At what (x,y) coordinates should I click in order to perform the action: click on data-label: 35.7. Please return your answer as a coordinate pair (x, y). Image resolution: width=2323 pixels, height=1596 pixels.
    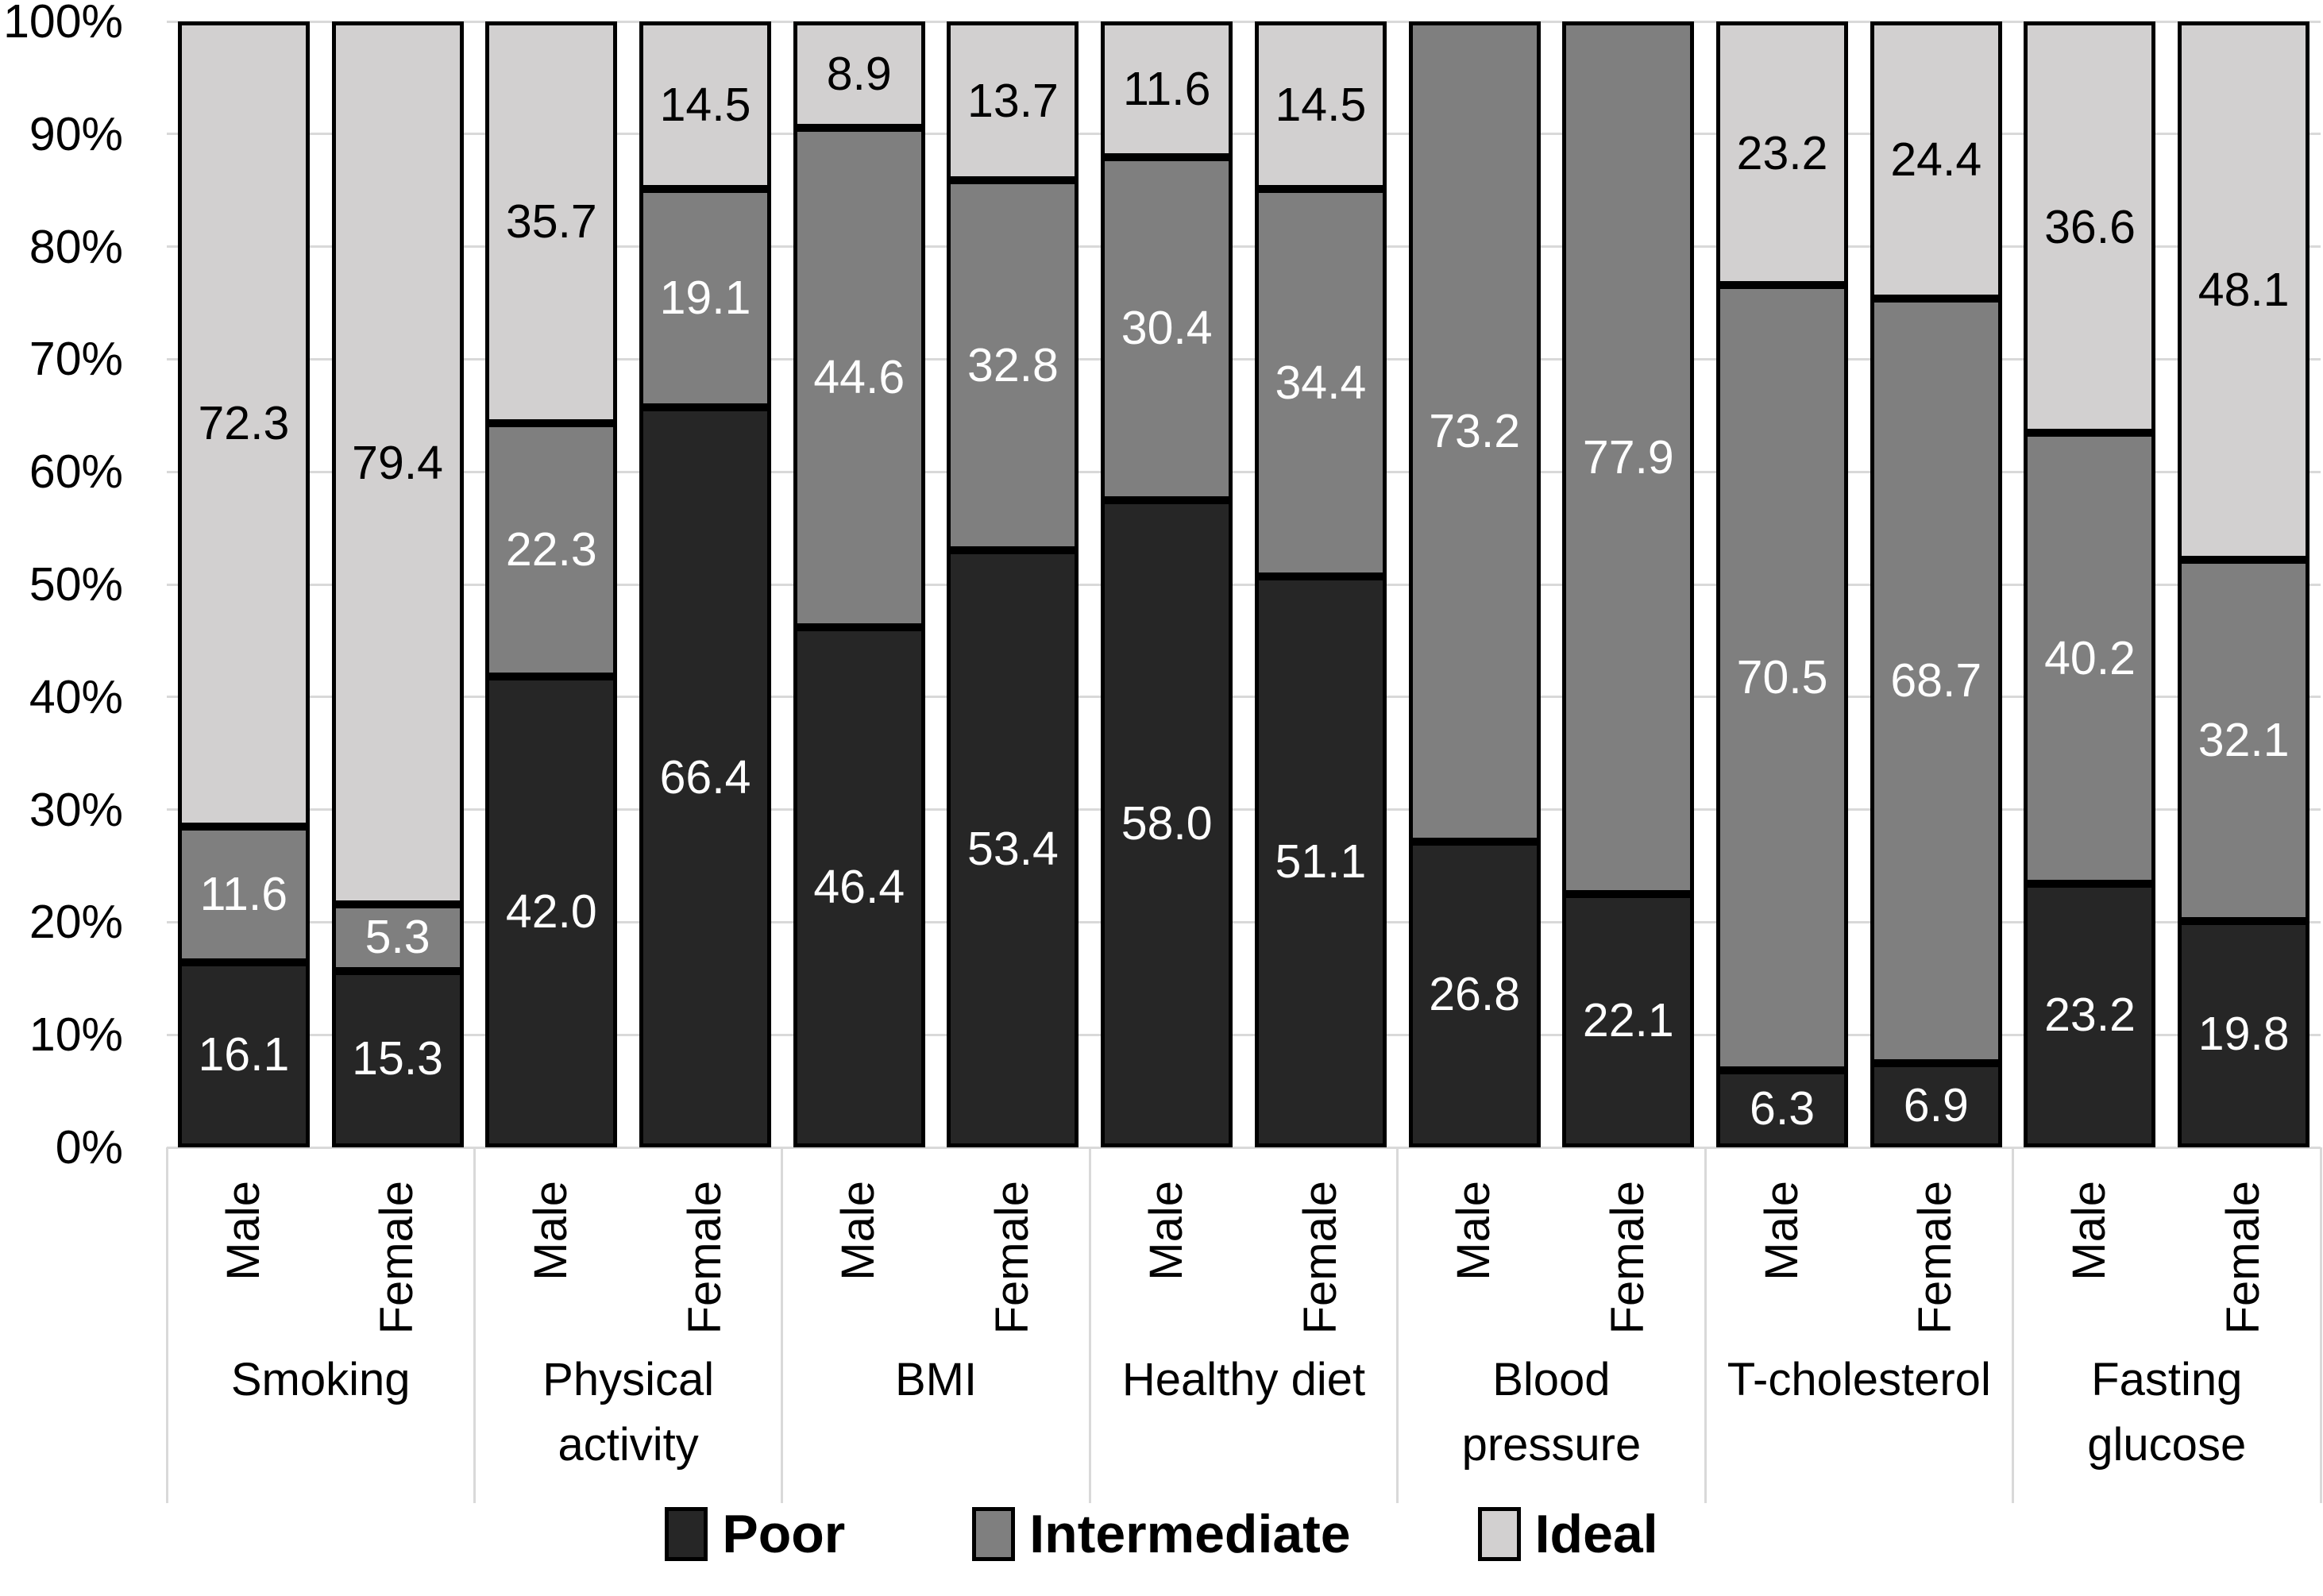
    Looking at the image, I should click on (551, 222).